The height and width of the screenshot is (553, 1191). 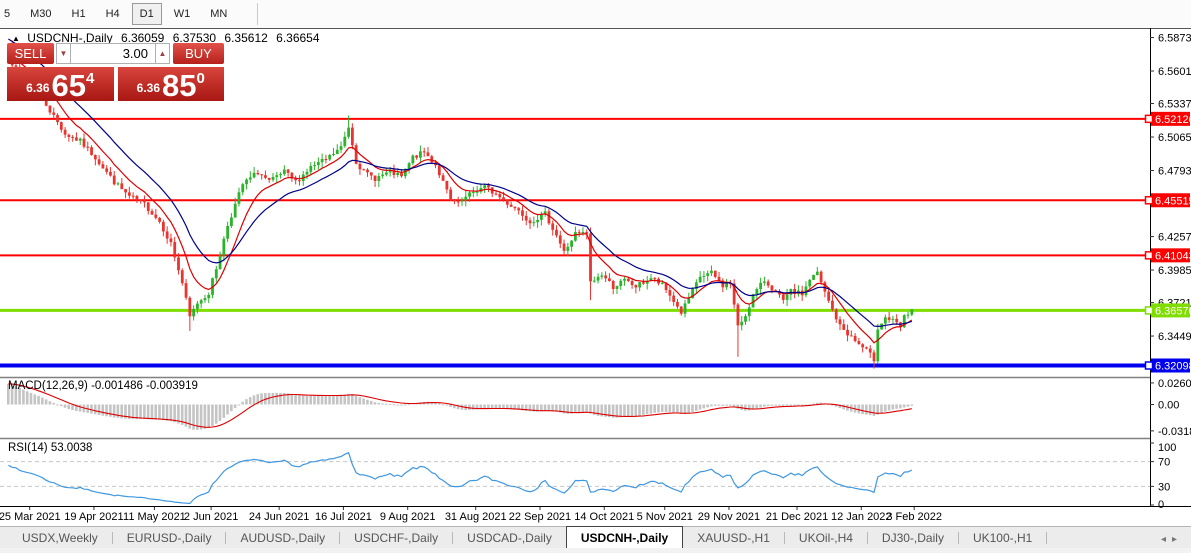 I want to click on tab-dj30-daily: DJ30-,Daily, so click(x=912, y=538).